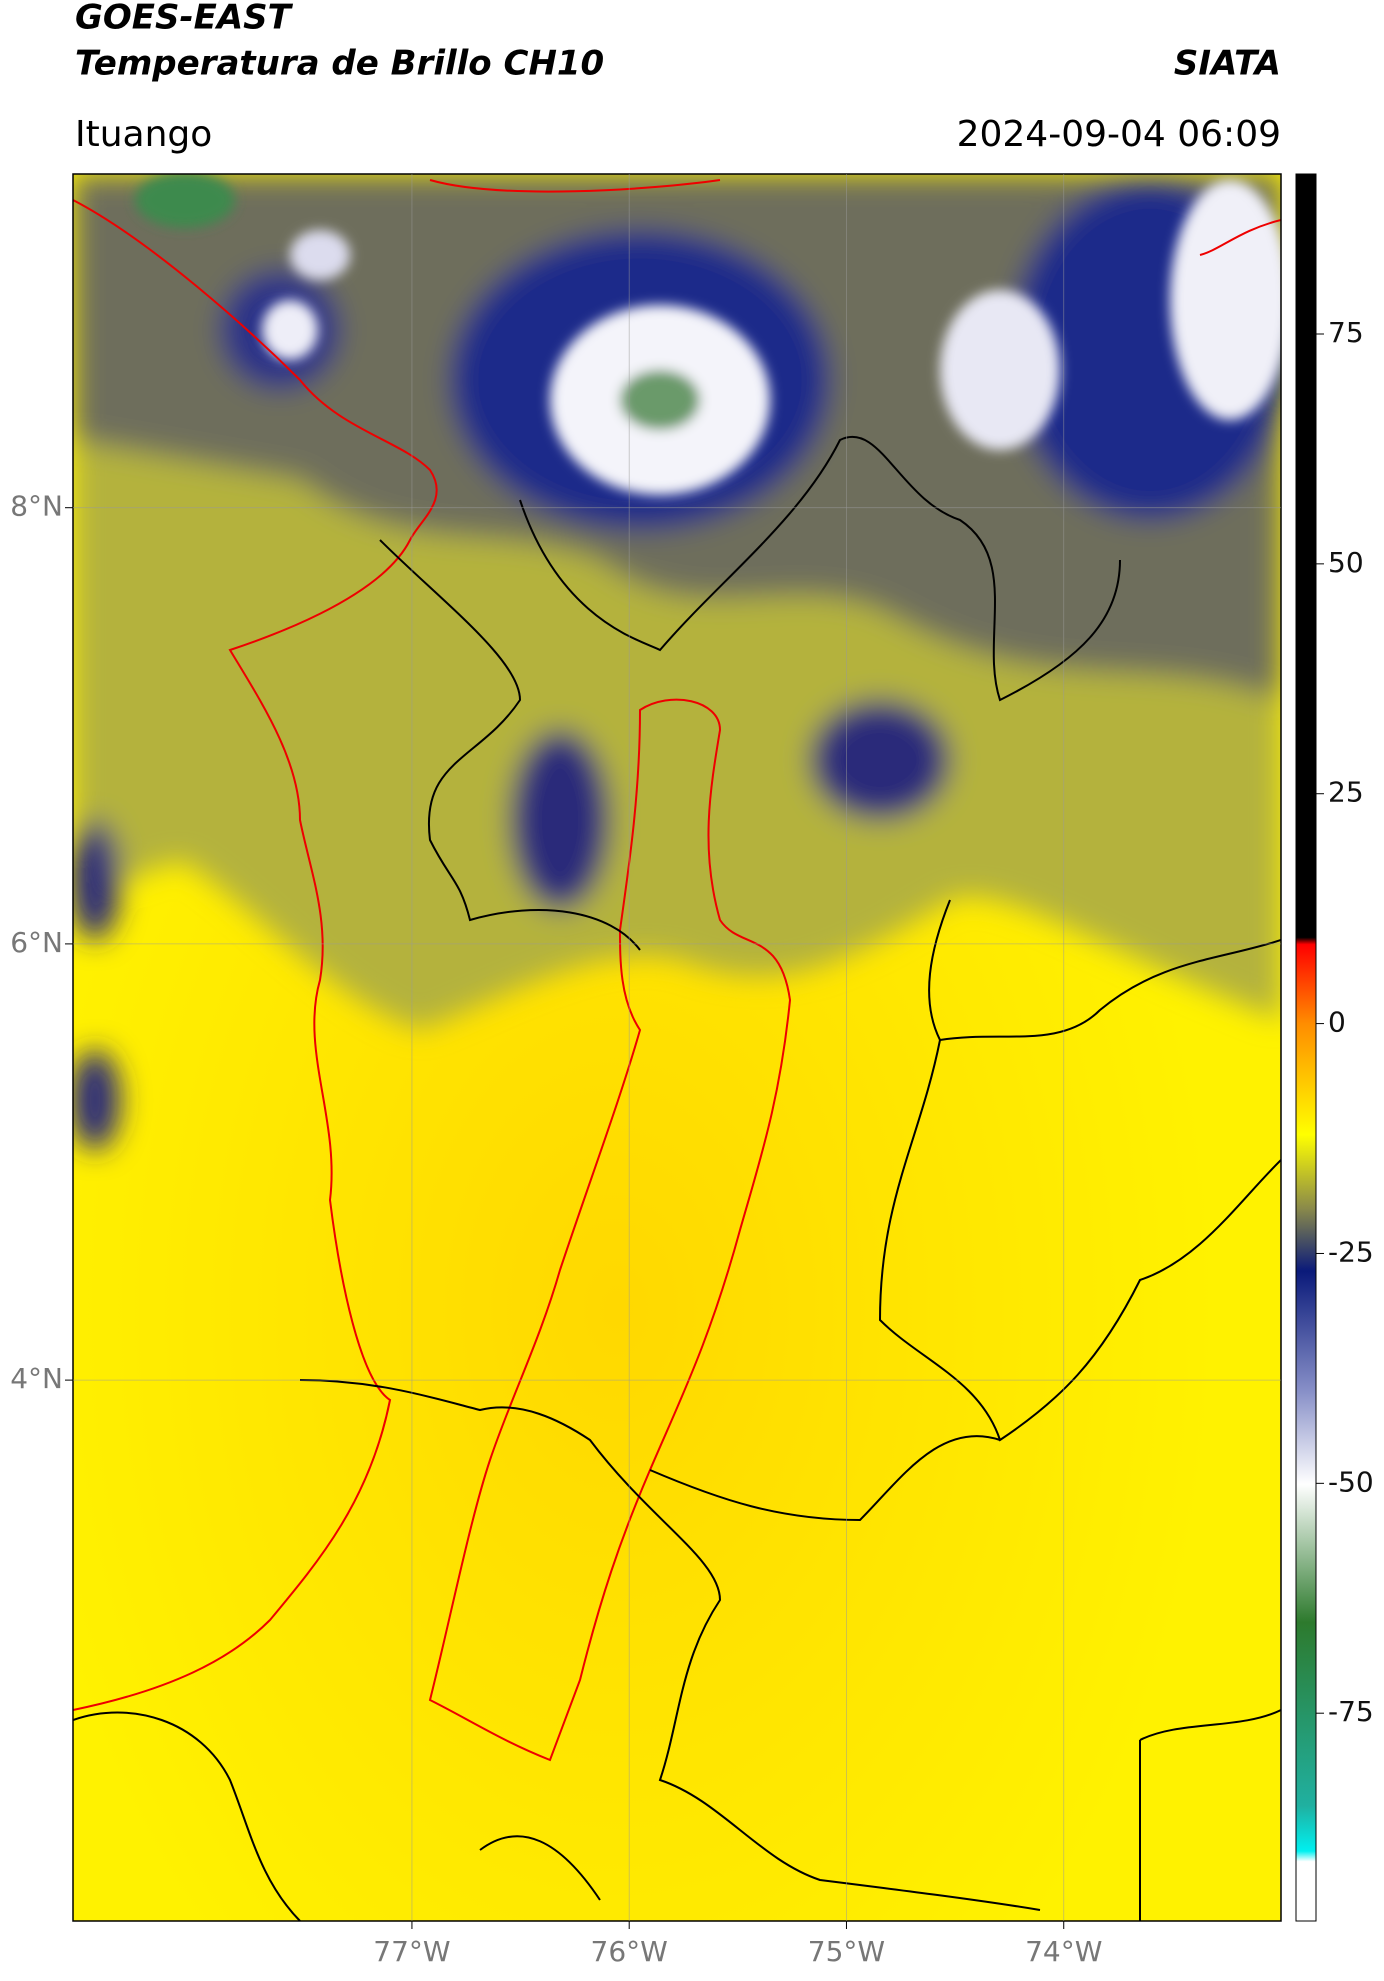  Describe the element at coordinates (411, 1951) in the screenshot. I see `x-tick-label: 77°W` at that location.